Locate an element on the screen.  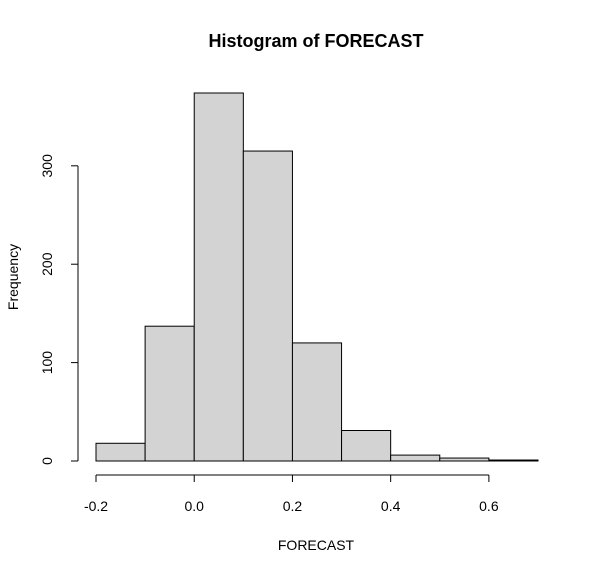
chart-title: Histogram of FORECAST is located at coordinates (315, 41).